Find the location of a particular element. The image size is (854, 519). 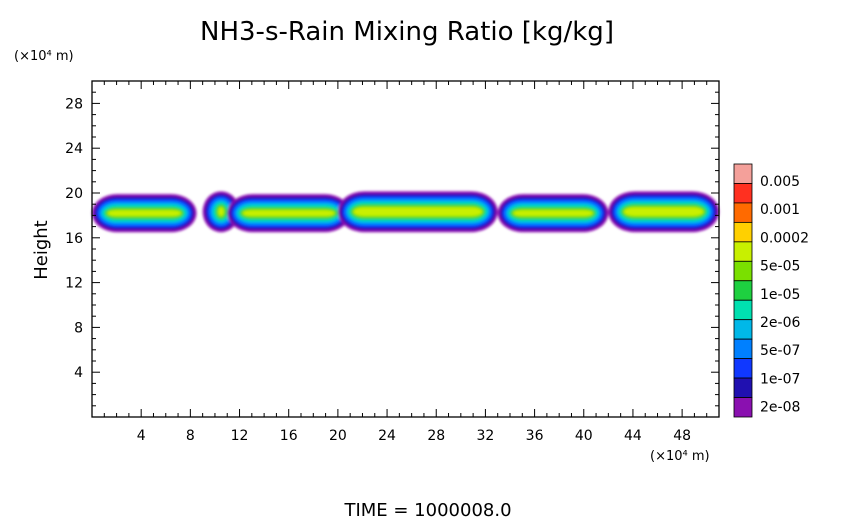

y-axis-label: Height is located at coordinates (41, 250).